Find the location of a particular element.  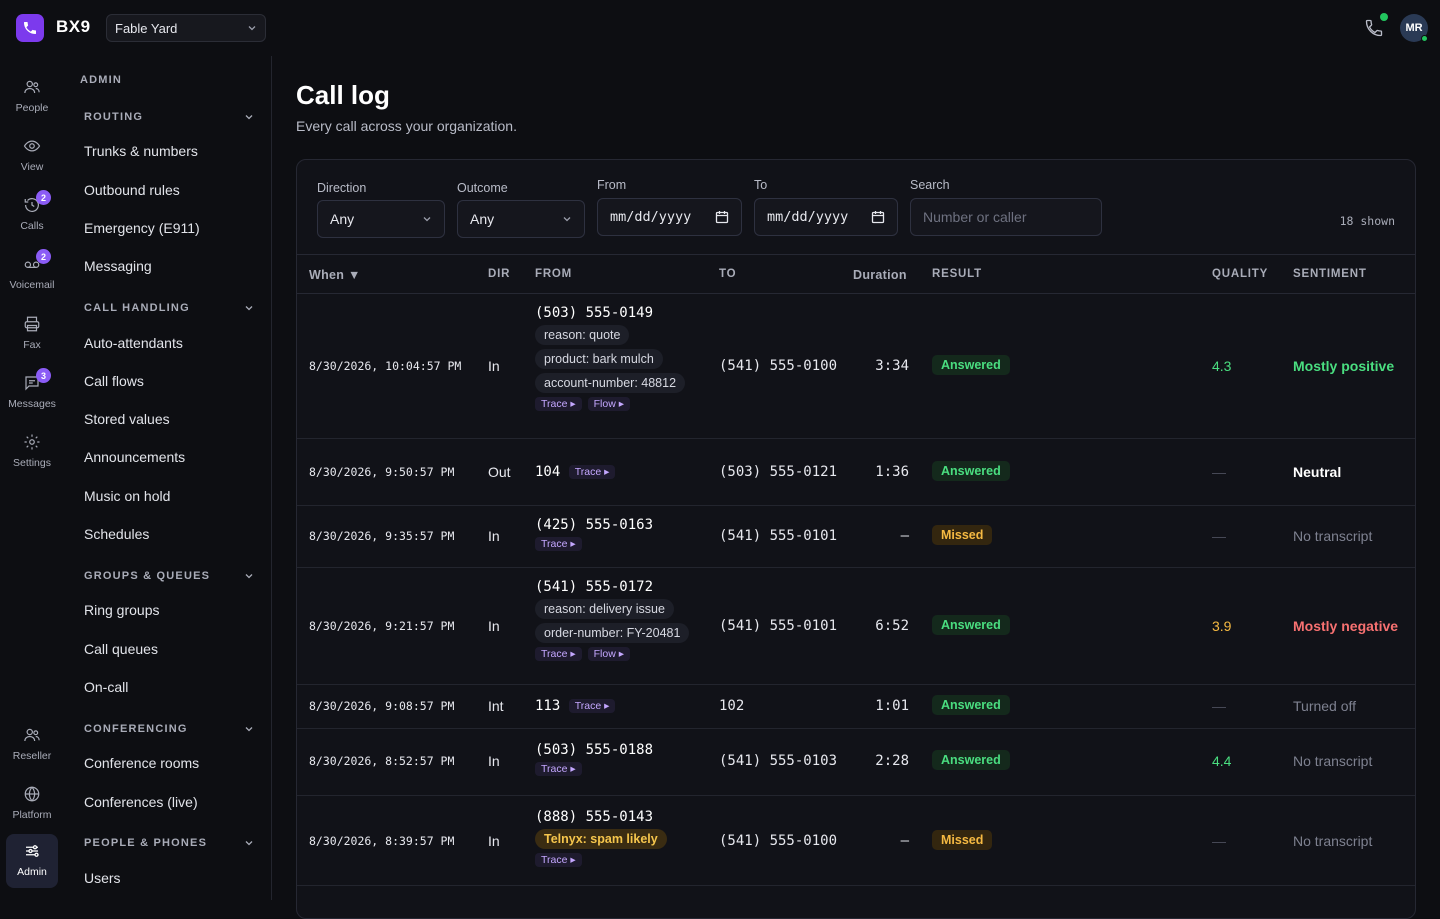

col-dir: DIR is located at coordinates (499, 274).